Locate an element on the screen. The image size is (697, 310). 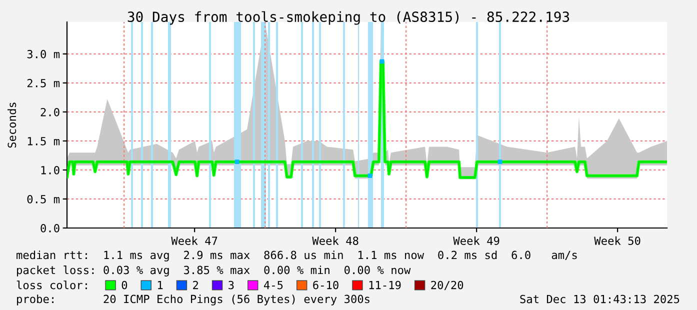
text: packet loss: 0.03 % avg 3.85 % max 0.00 % min 0.00 % now is located at coordinates (214, 271).